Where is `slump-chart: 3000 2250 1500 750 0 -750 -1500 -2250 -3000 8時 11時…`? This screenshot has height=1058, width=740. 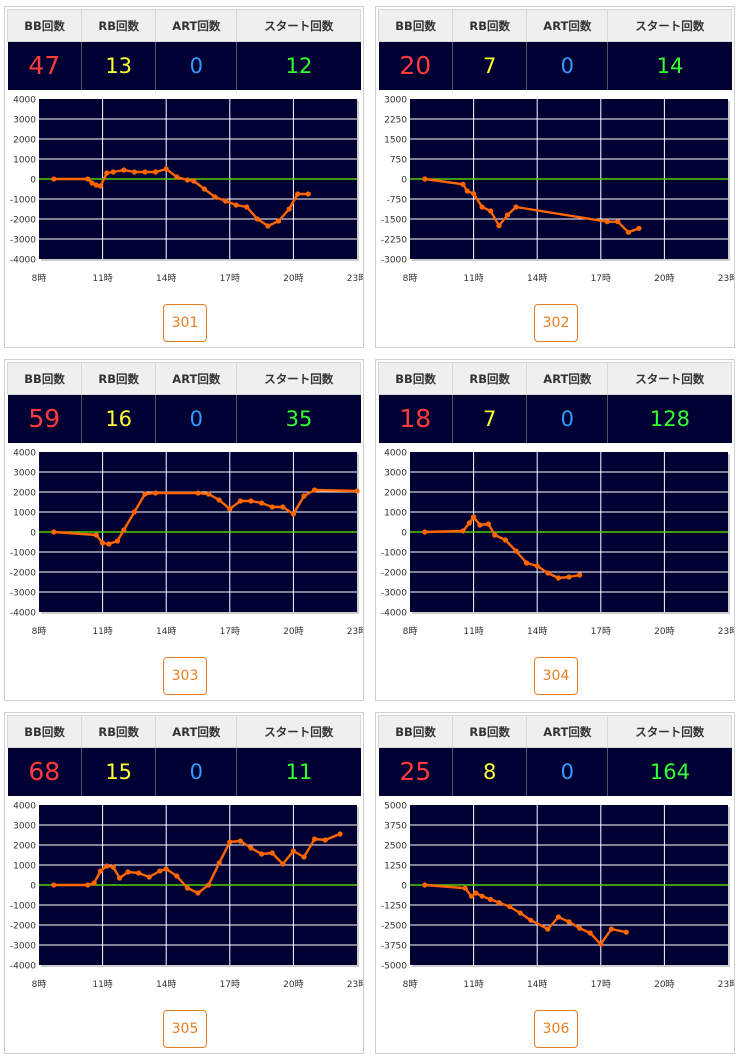
slump-chart: 3000 2250 1500 750 0 -750 -1500 -2250 -3000 8時 11時… is located at coordinates (557, 195).